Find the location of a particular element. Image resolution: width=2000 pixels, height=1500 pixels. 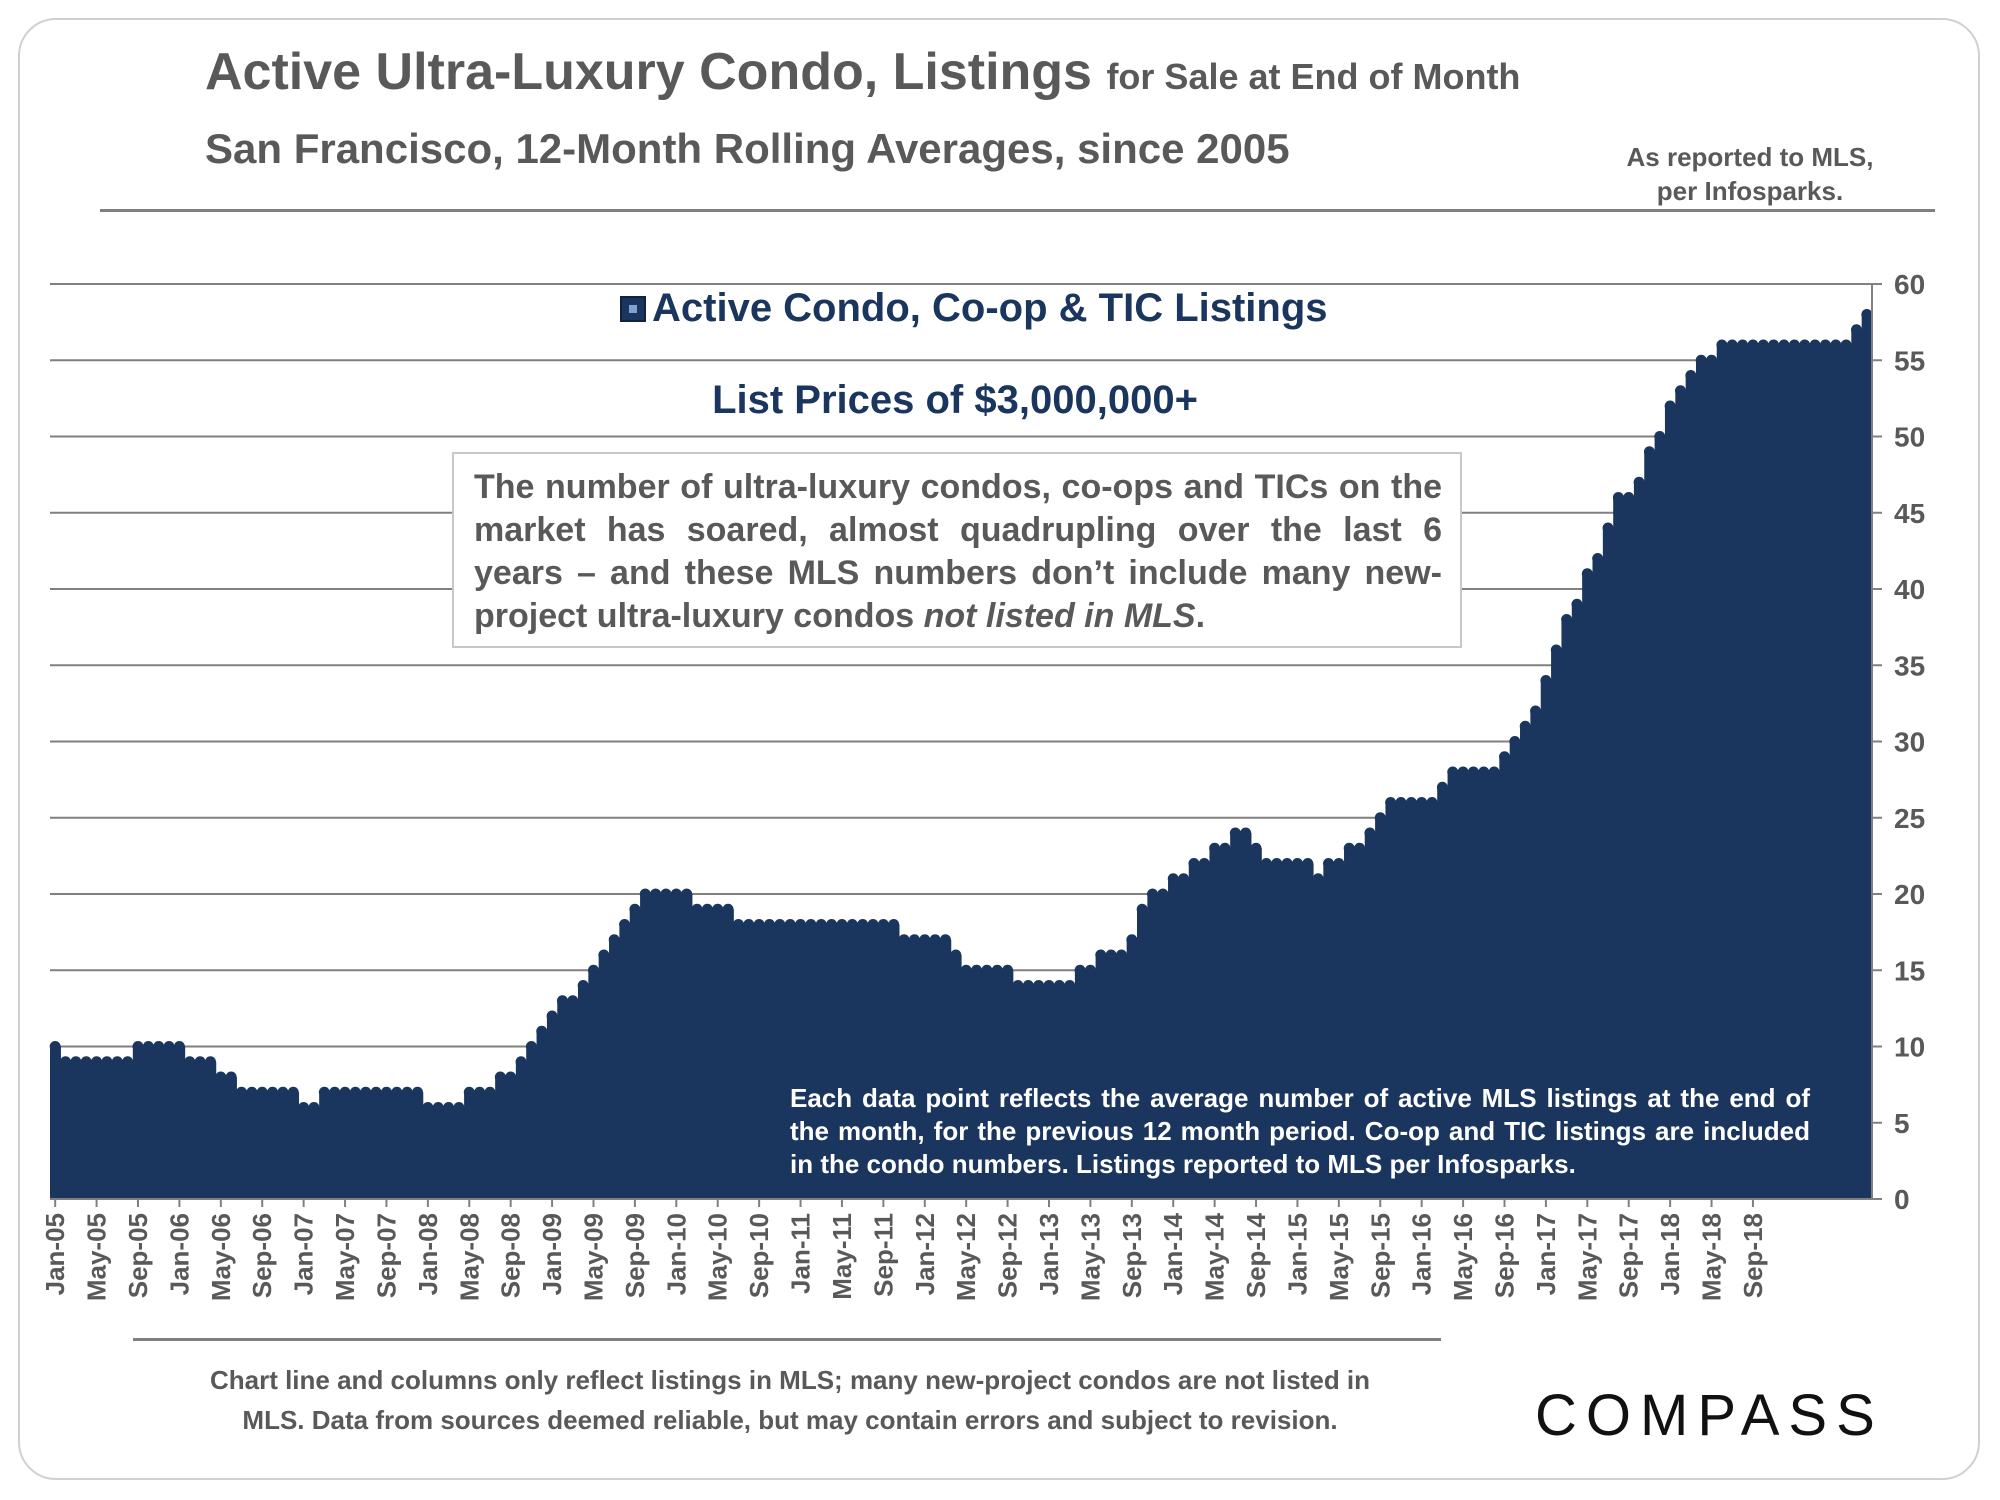

x-tick-label: May-10 is located at coordinates (718, 1257).